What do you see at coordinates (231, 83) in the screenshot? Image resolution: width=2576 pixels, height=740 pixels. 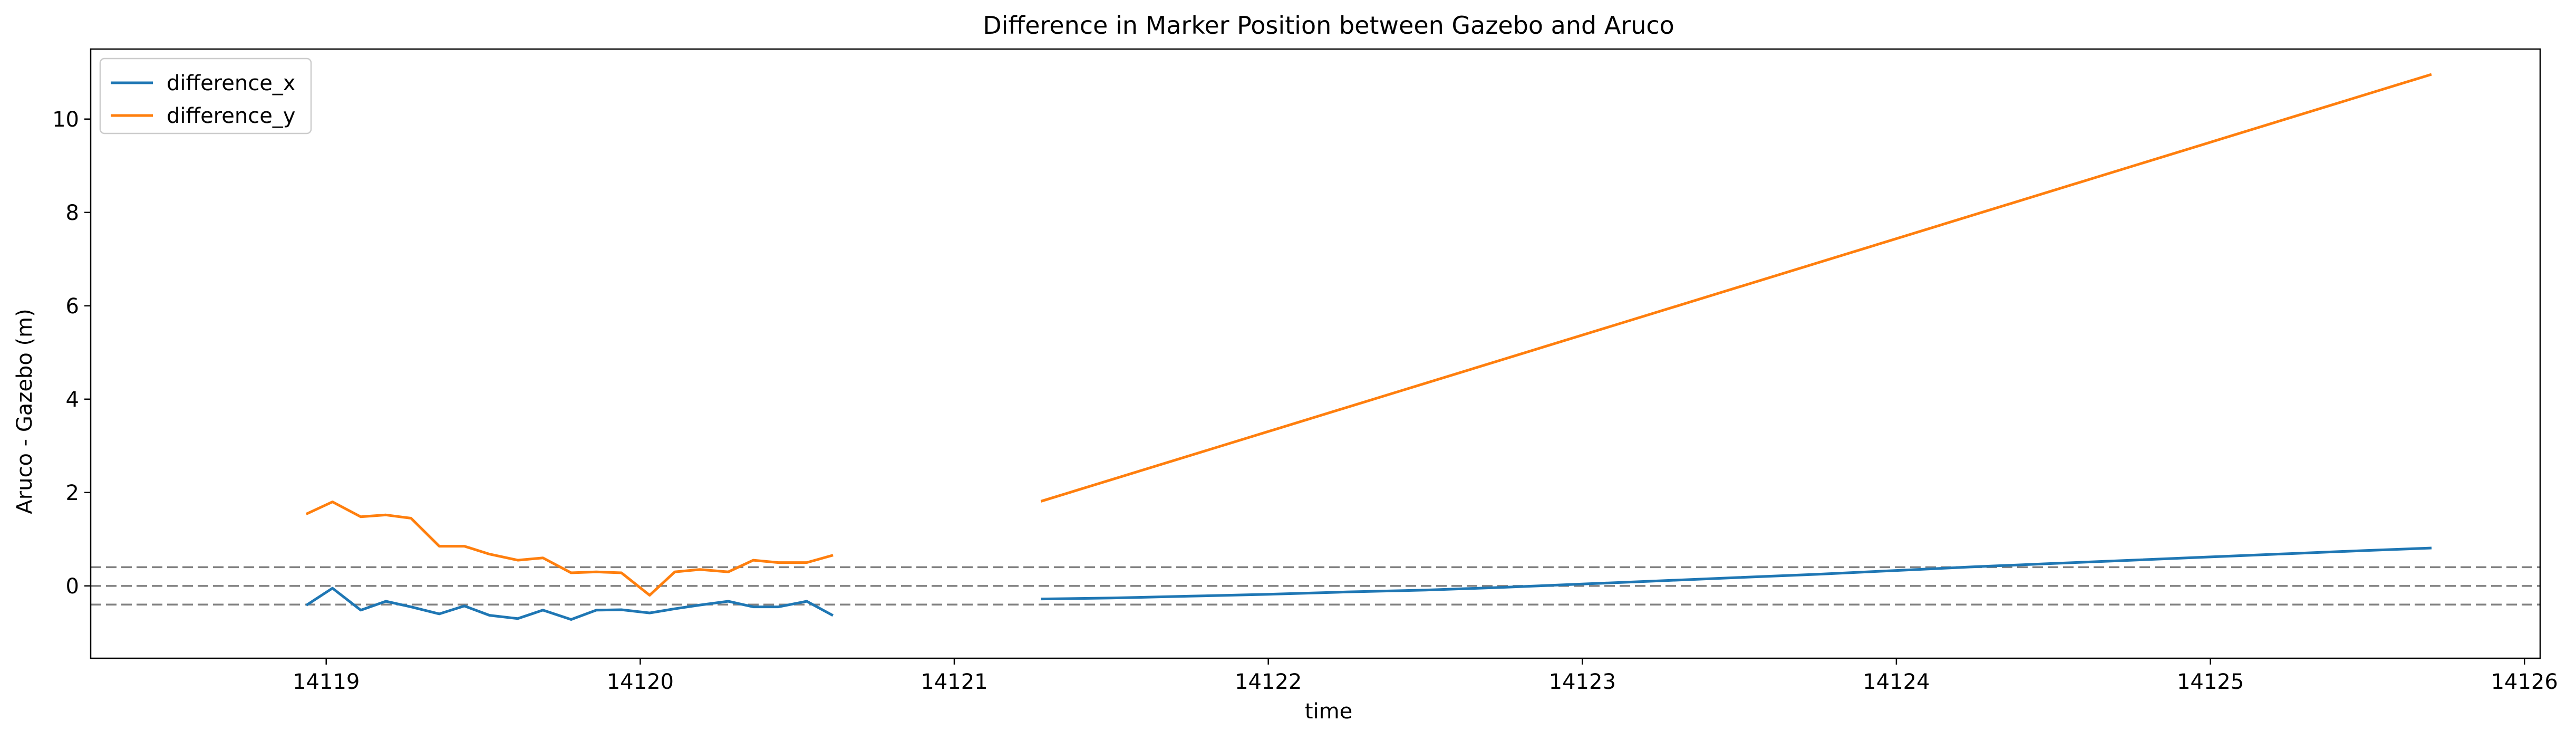 I see `legend-label-difference_x: difference_x` at bounding box center [231, 83].